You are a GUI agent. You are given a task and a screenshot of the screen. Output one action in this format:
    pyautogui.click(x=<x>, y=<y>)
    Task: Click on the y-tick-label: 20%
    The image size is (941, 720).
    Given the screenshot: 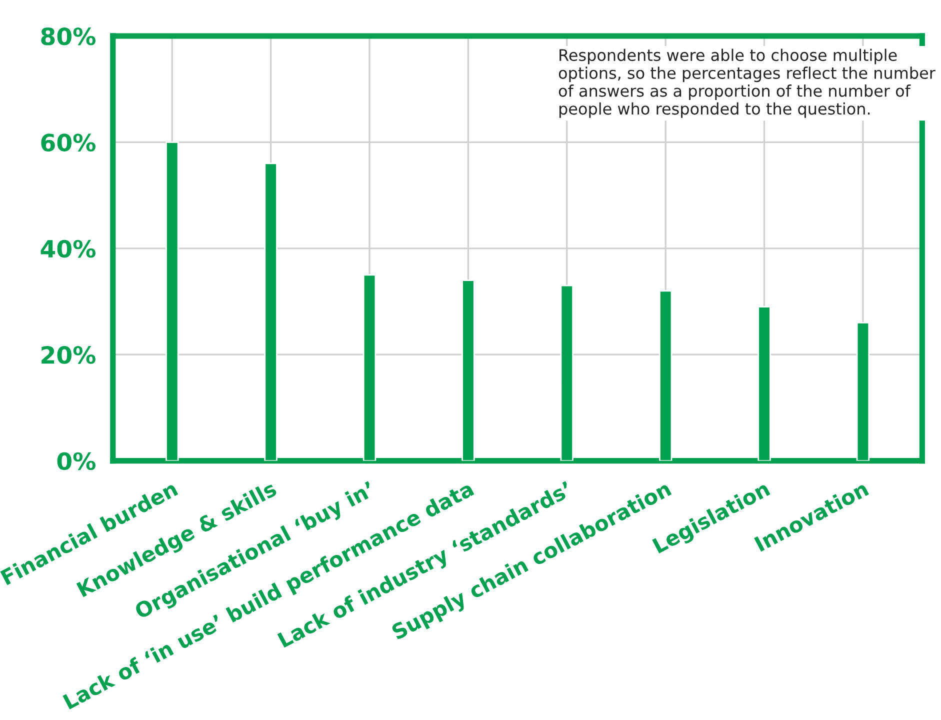 What is the action you would take?
    pyautogui.click(x=69, y=355)
    